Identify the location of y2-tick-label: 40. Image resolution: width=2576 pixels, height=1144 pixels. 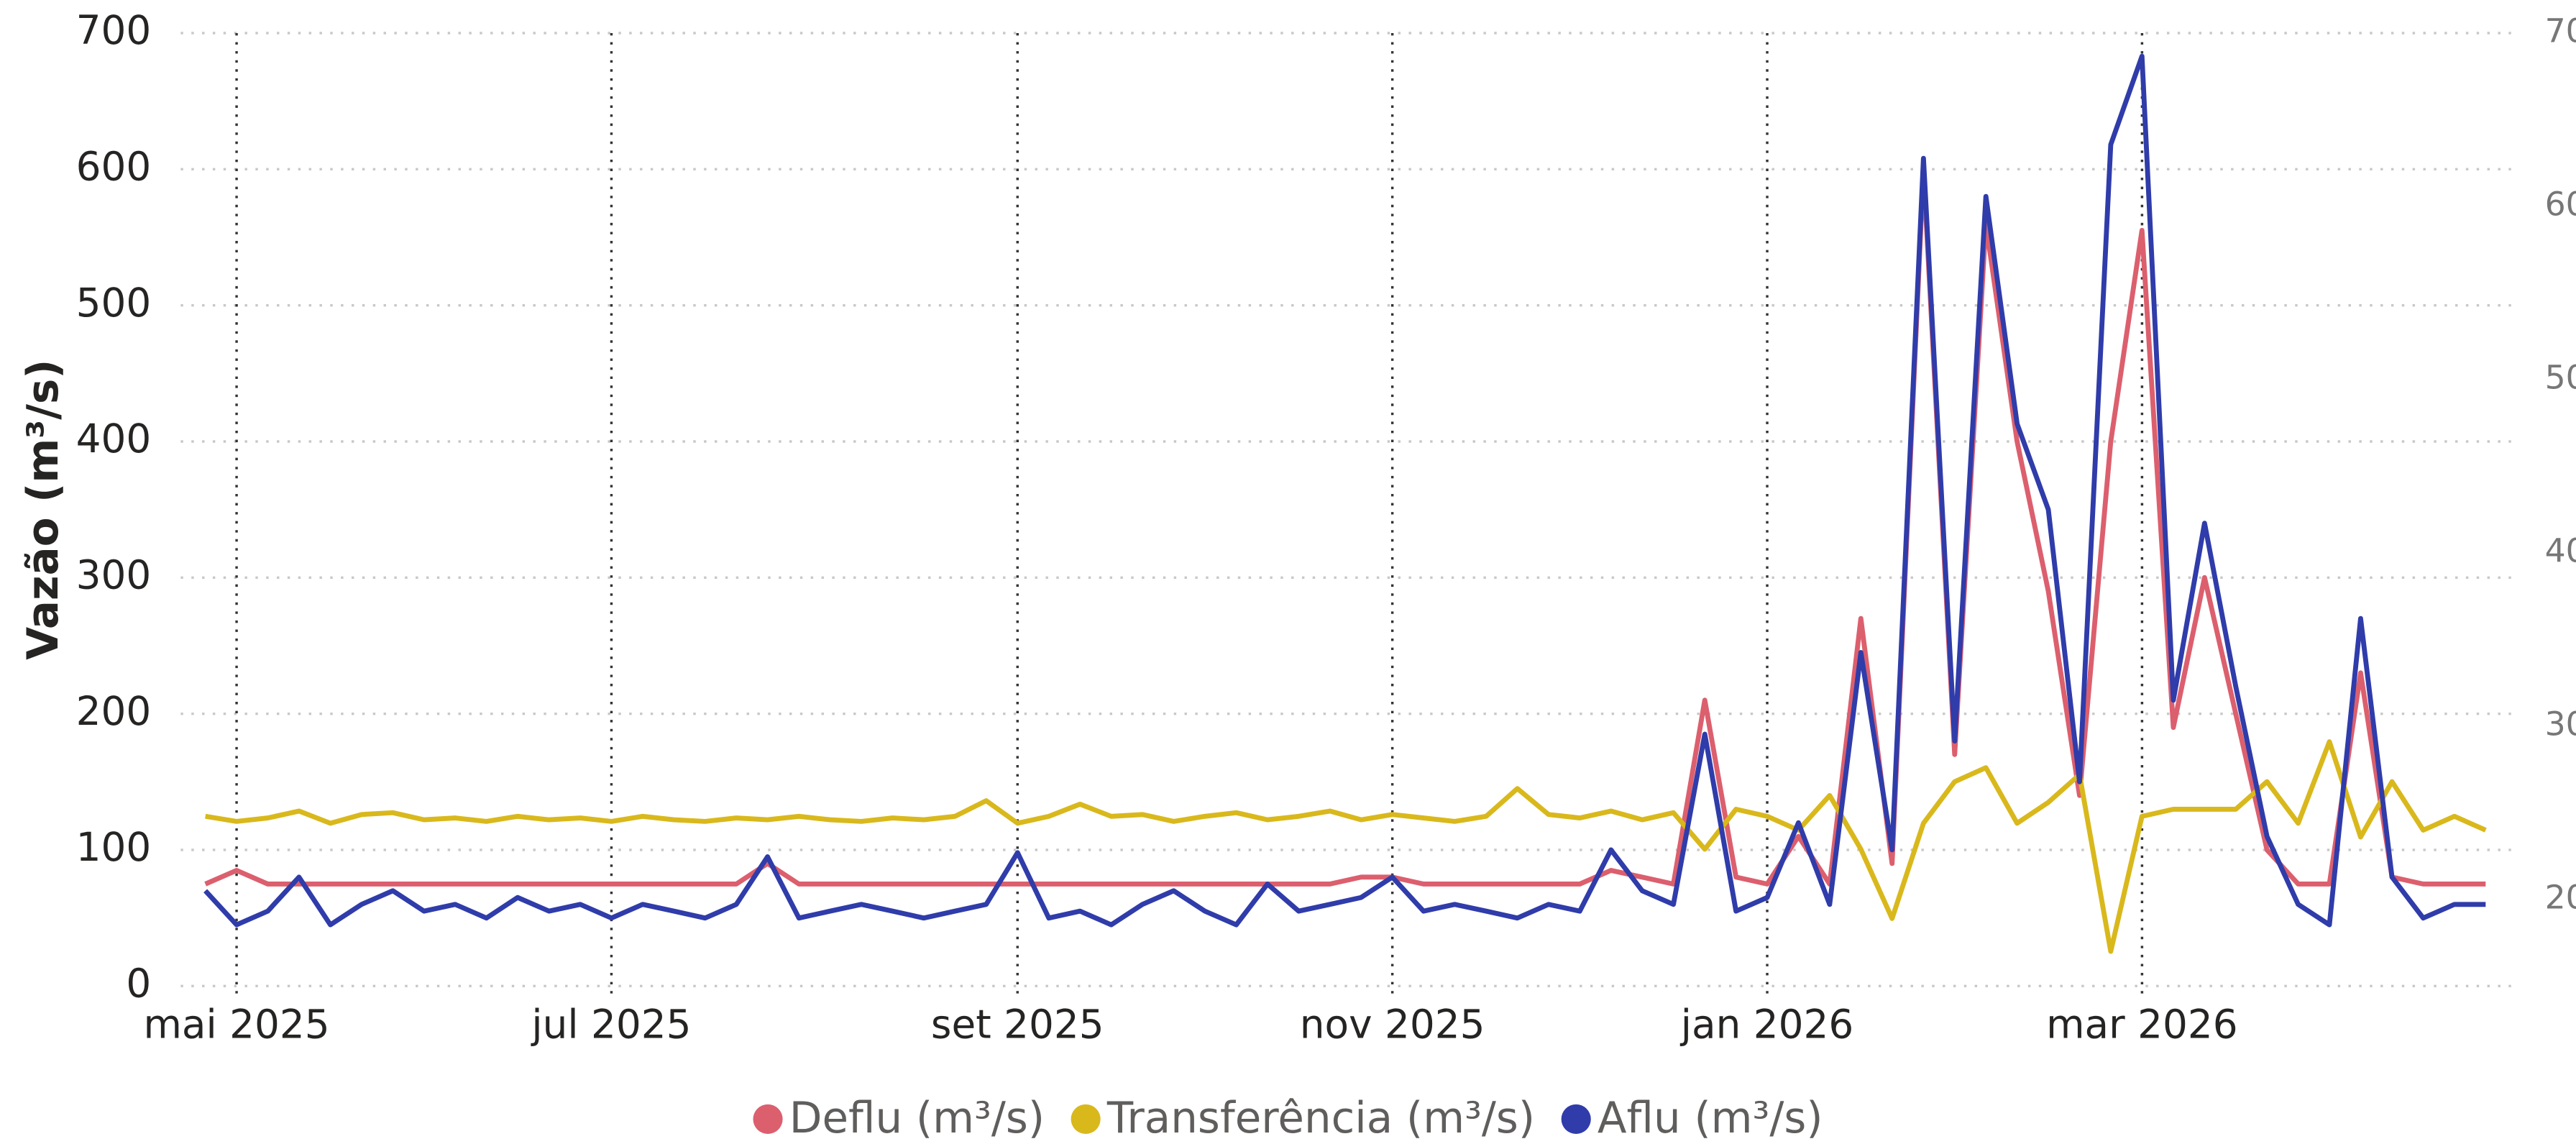
(2560, 550).